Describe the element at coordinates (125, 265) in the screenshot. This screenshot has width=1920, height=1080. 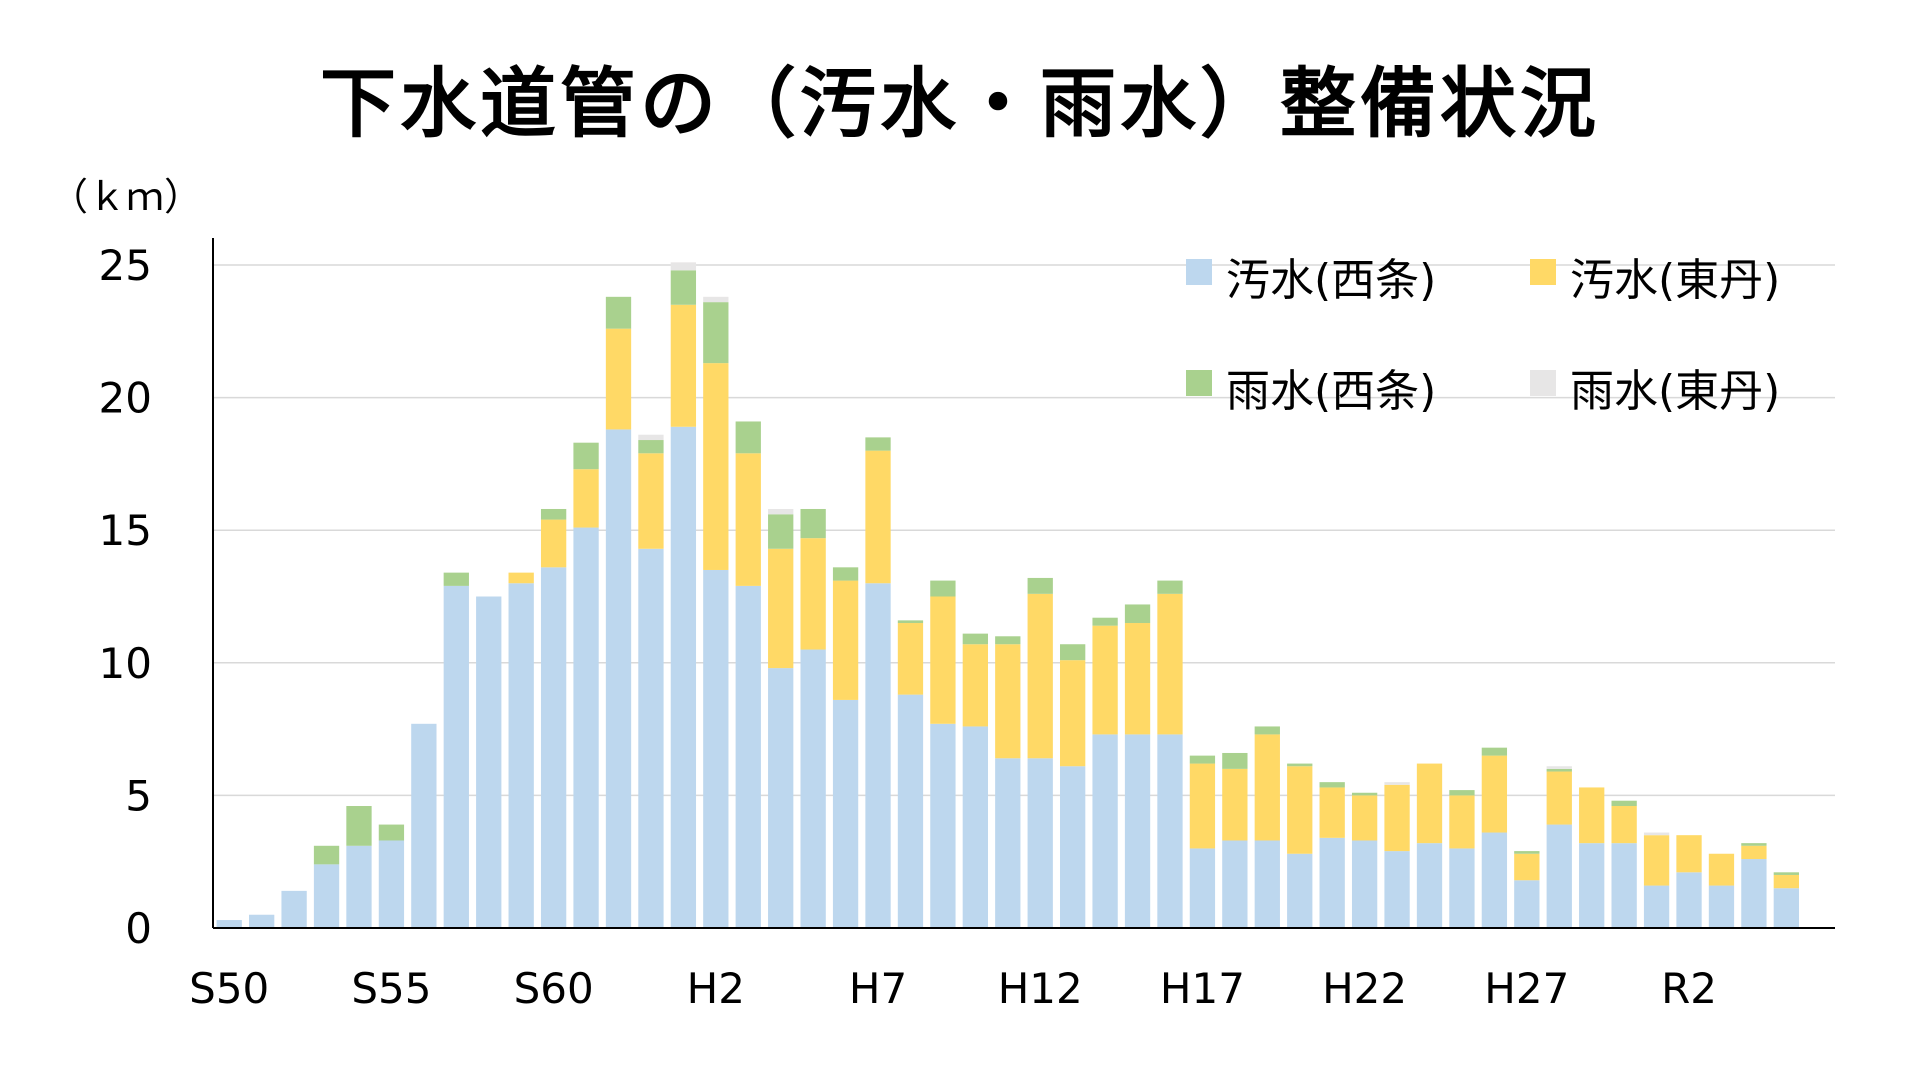
I see `y-tick-label: 25` at that location.